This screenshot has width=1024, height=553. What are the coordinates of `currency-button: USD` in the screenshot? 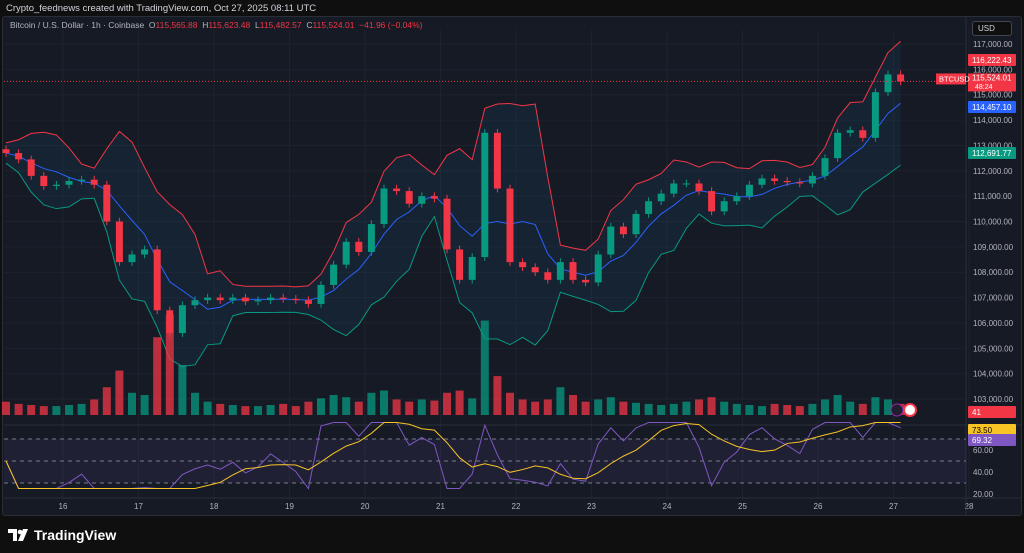 It's located at (992, 28).